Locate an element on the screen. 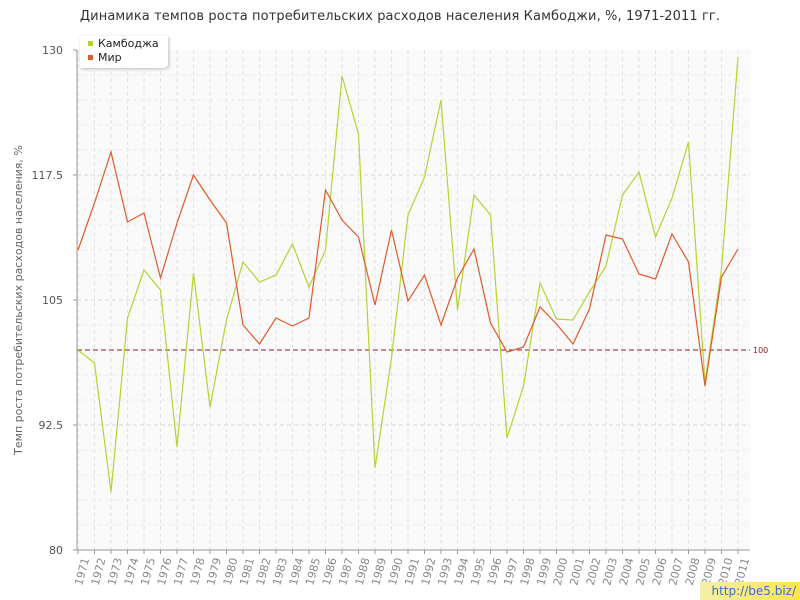 The height and width of the screenshot is (600, 800). reference-line-label: 100 is located at coordinates (760, 350).